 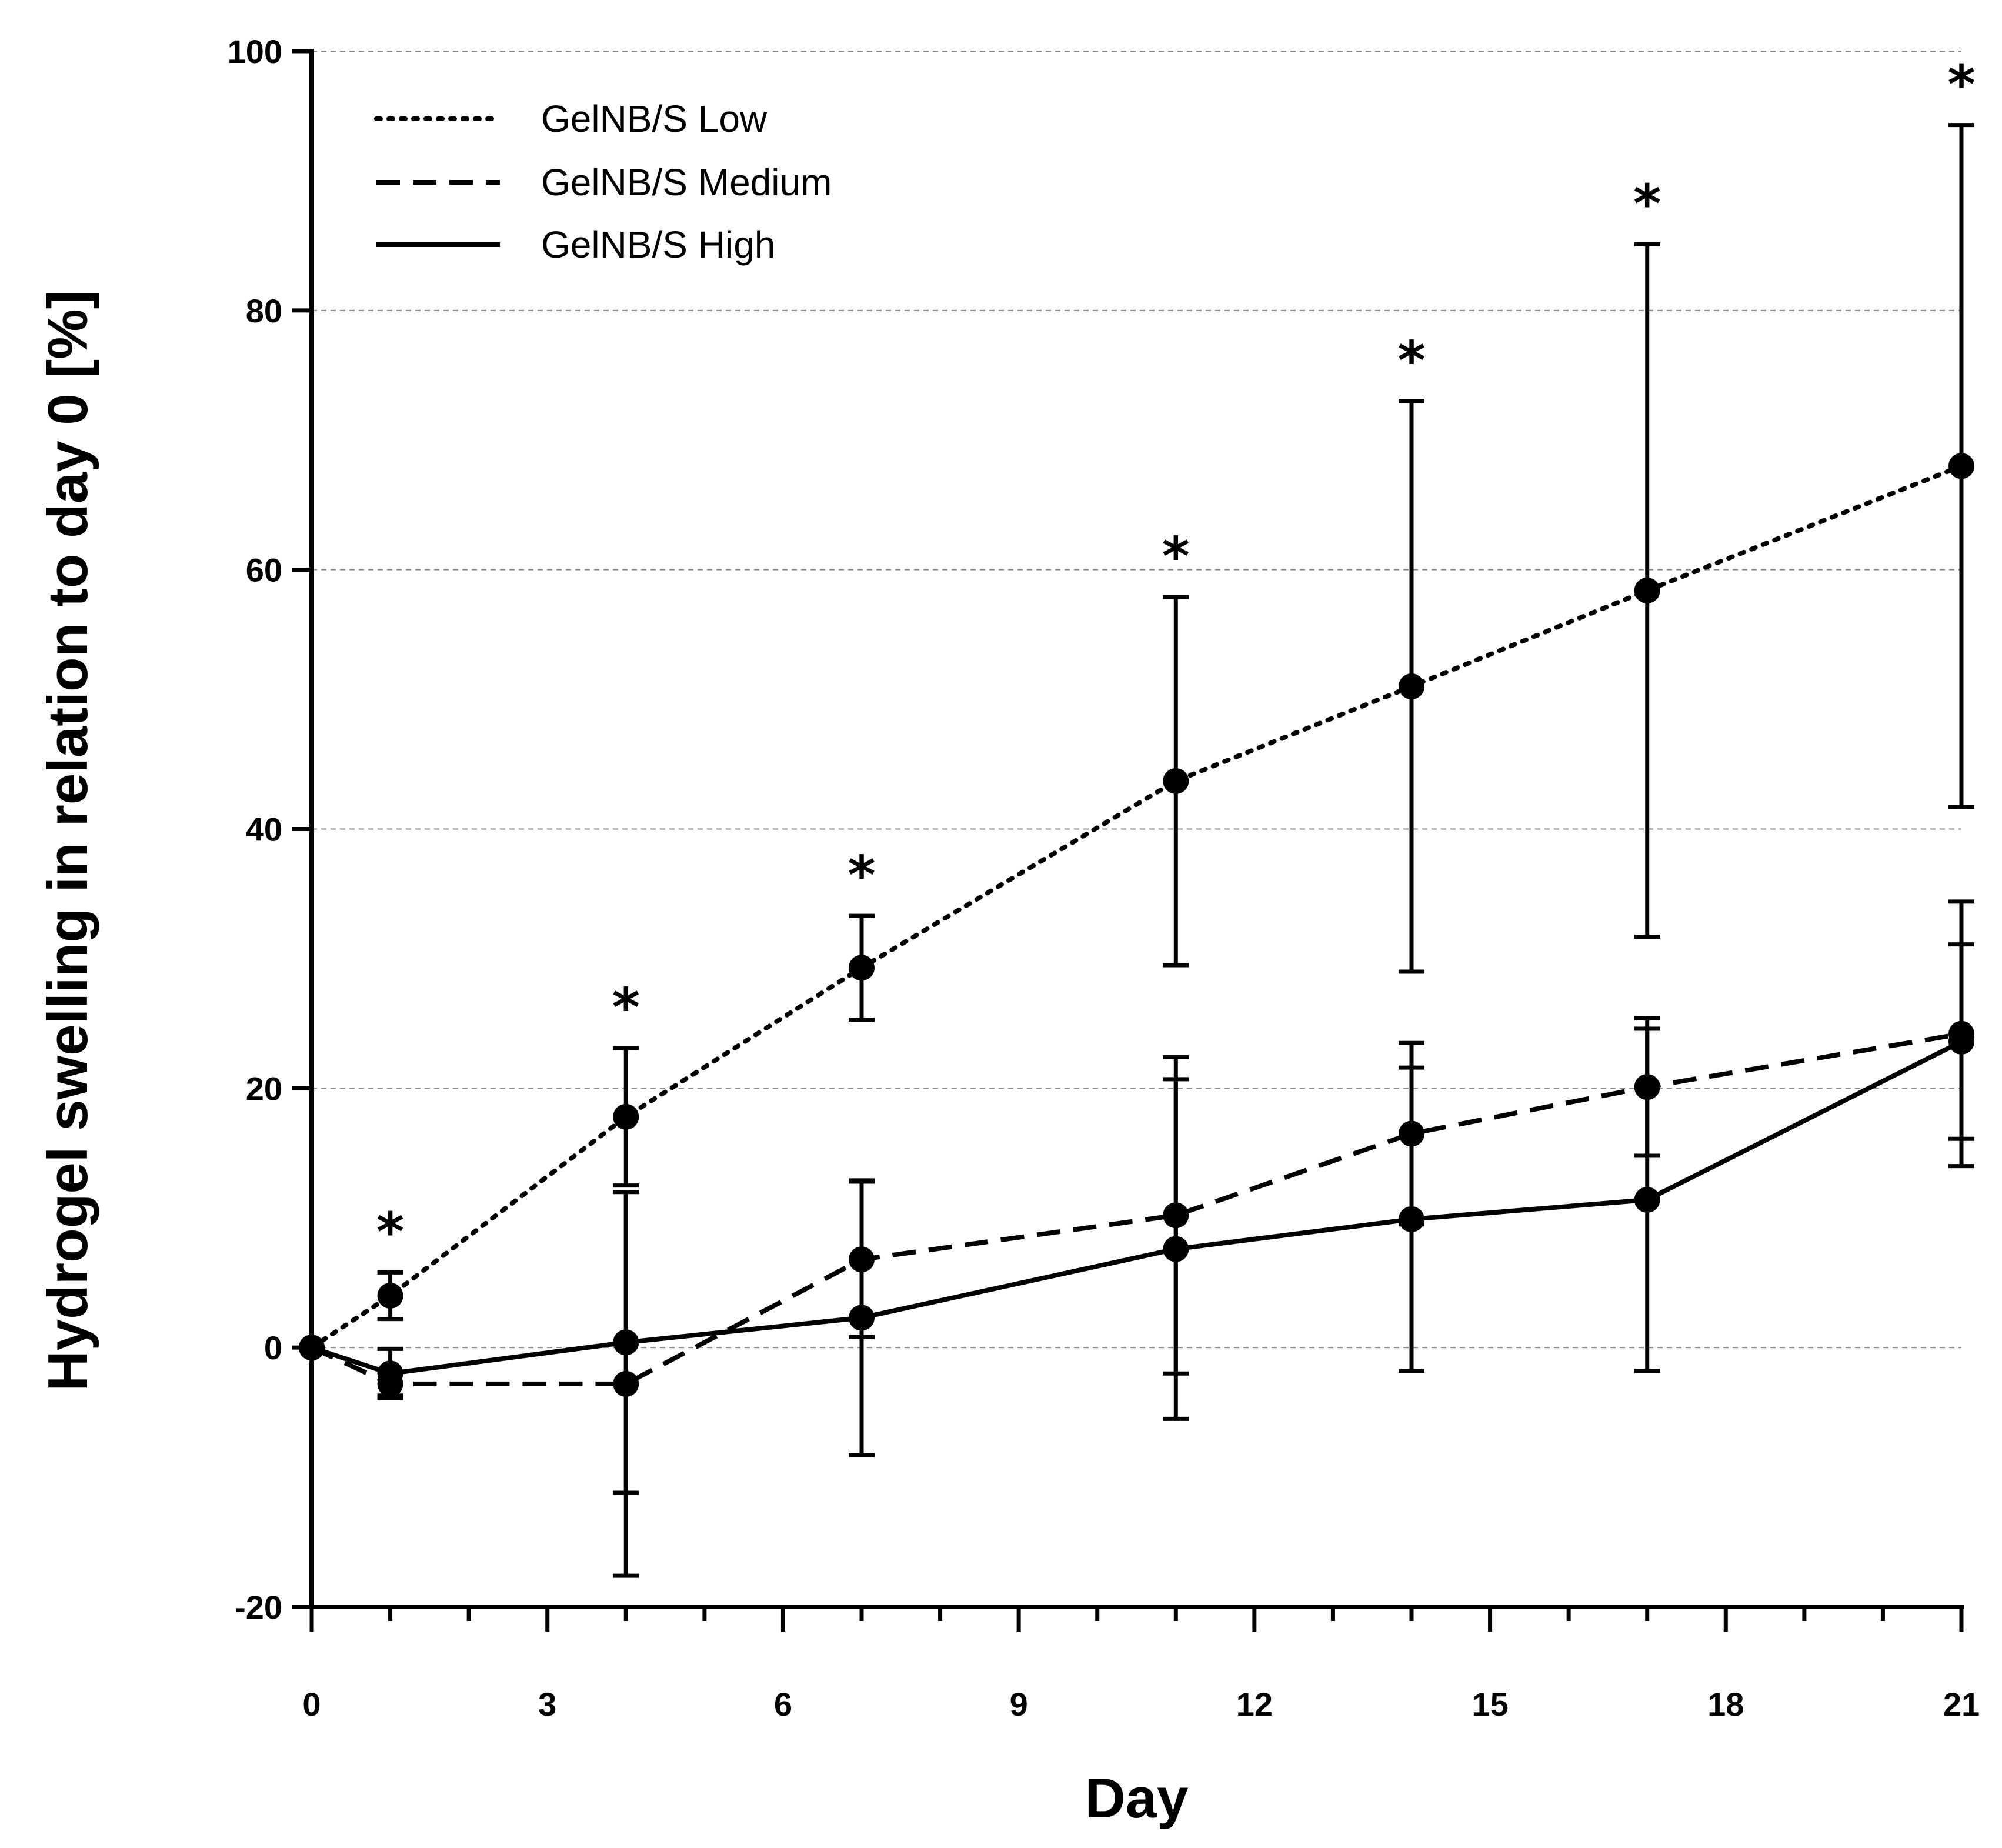 What do you see at coordinates (1136, 1798) in the screenshot?
I see `x-axis-title: Day` at bounding box center [1136, 1798].